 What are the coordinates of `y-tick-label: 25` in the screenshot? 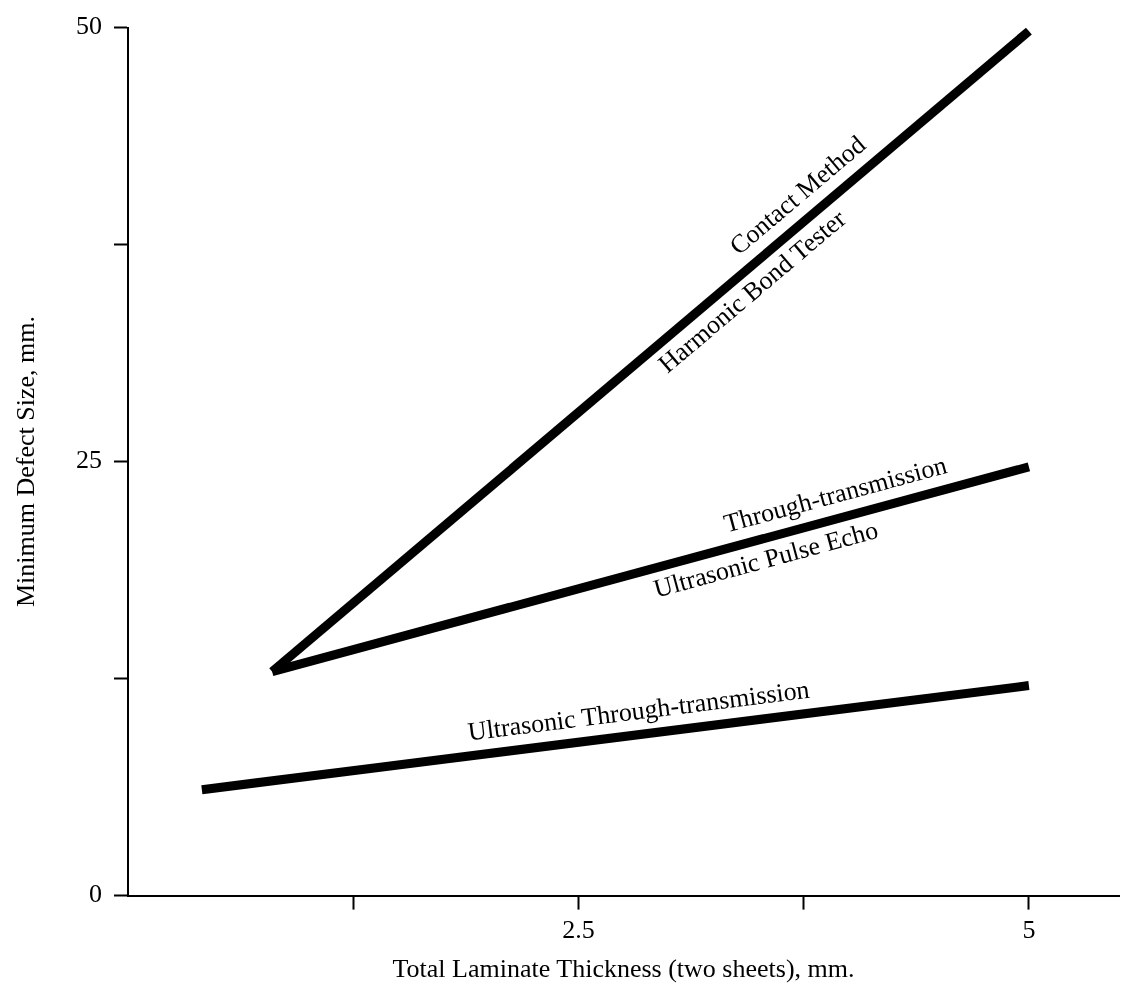 It's located at (89, 460).